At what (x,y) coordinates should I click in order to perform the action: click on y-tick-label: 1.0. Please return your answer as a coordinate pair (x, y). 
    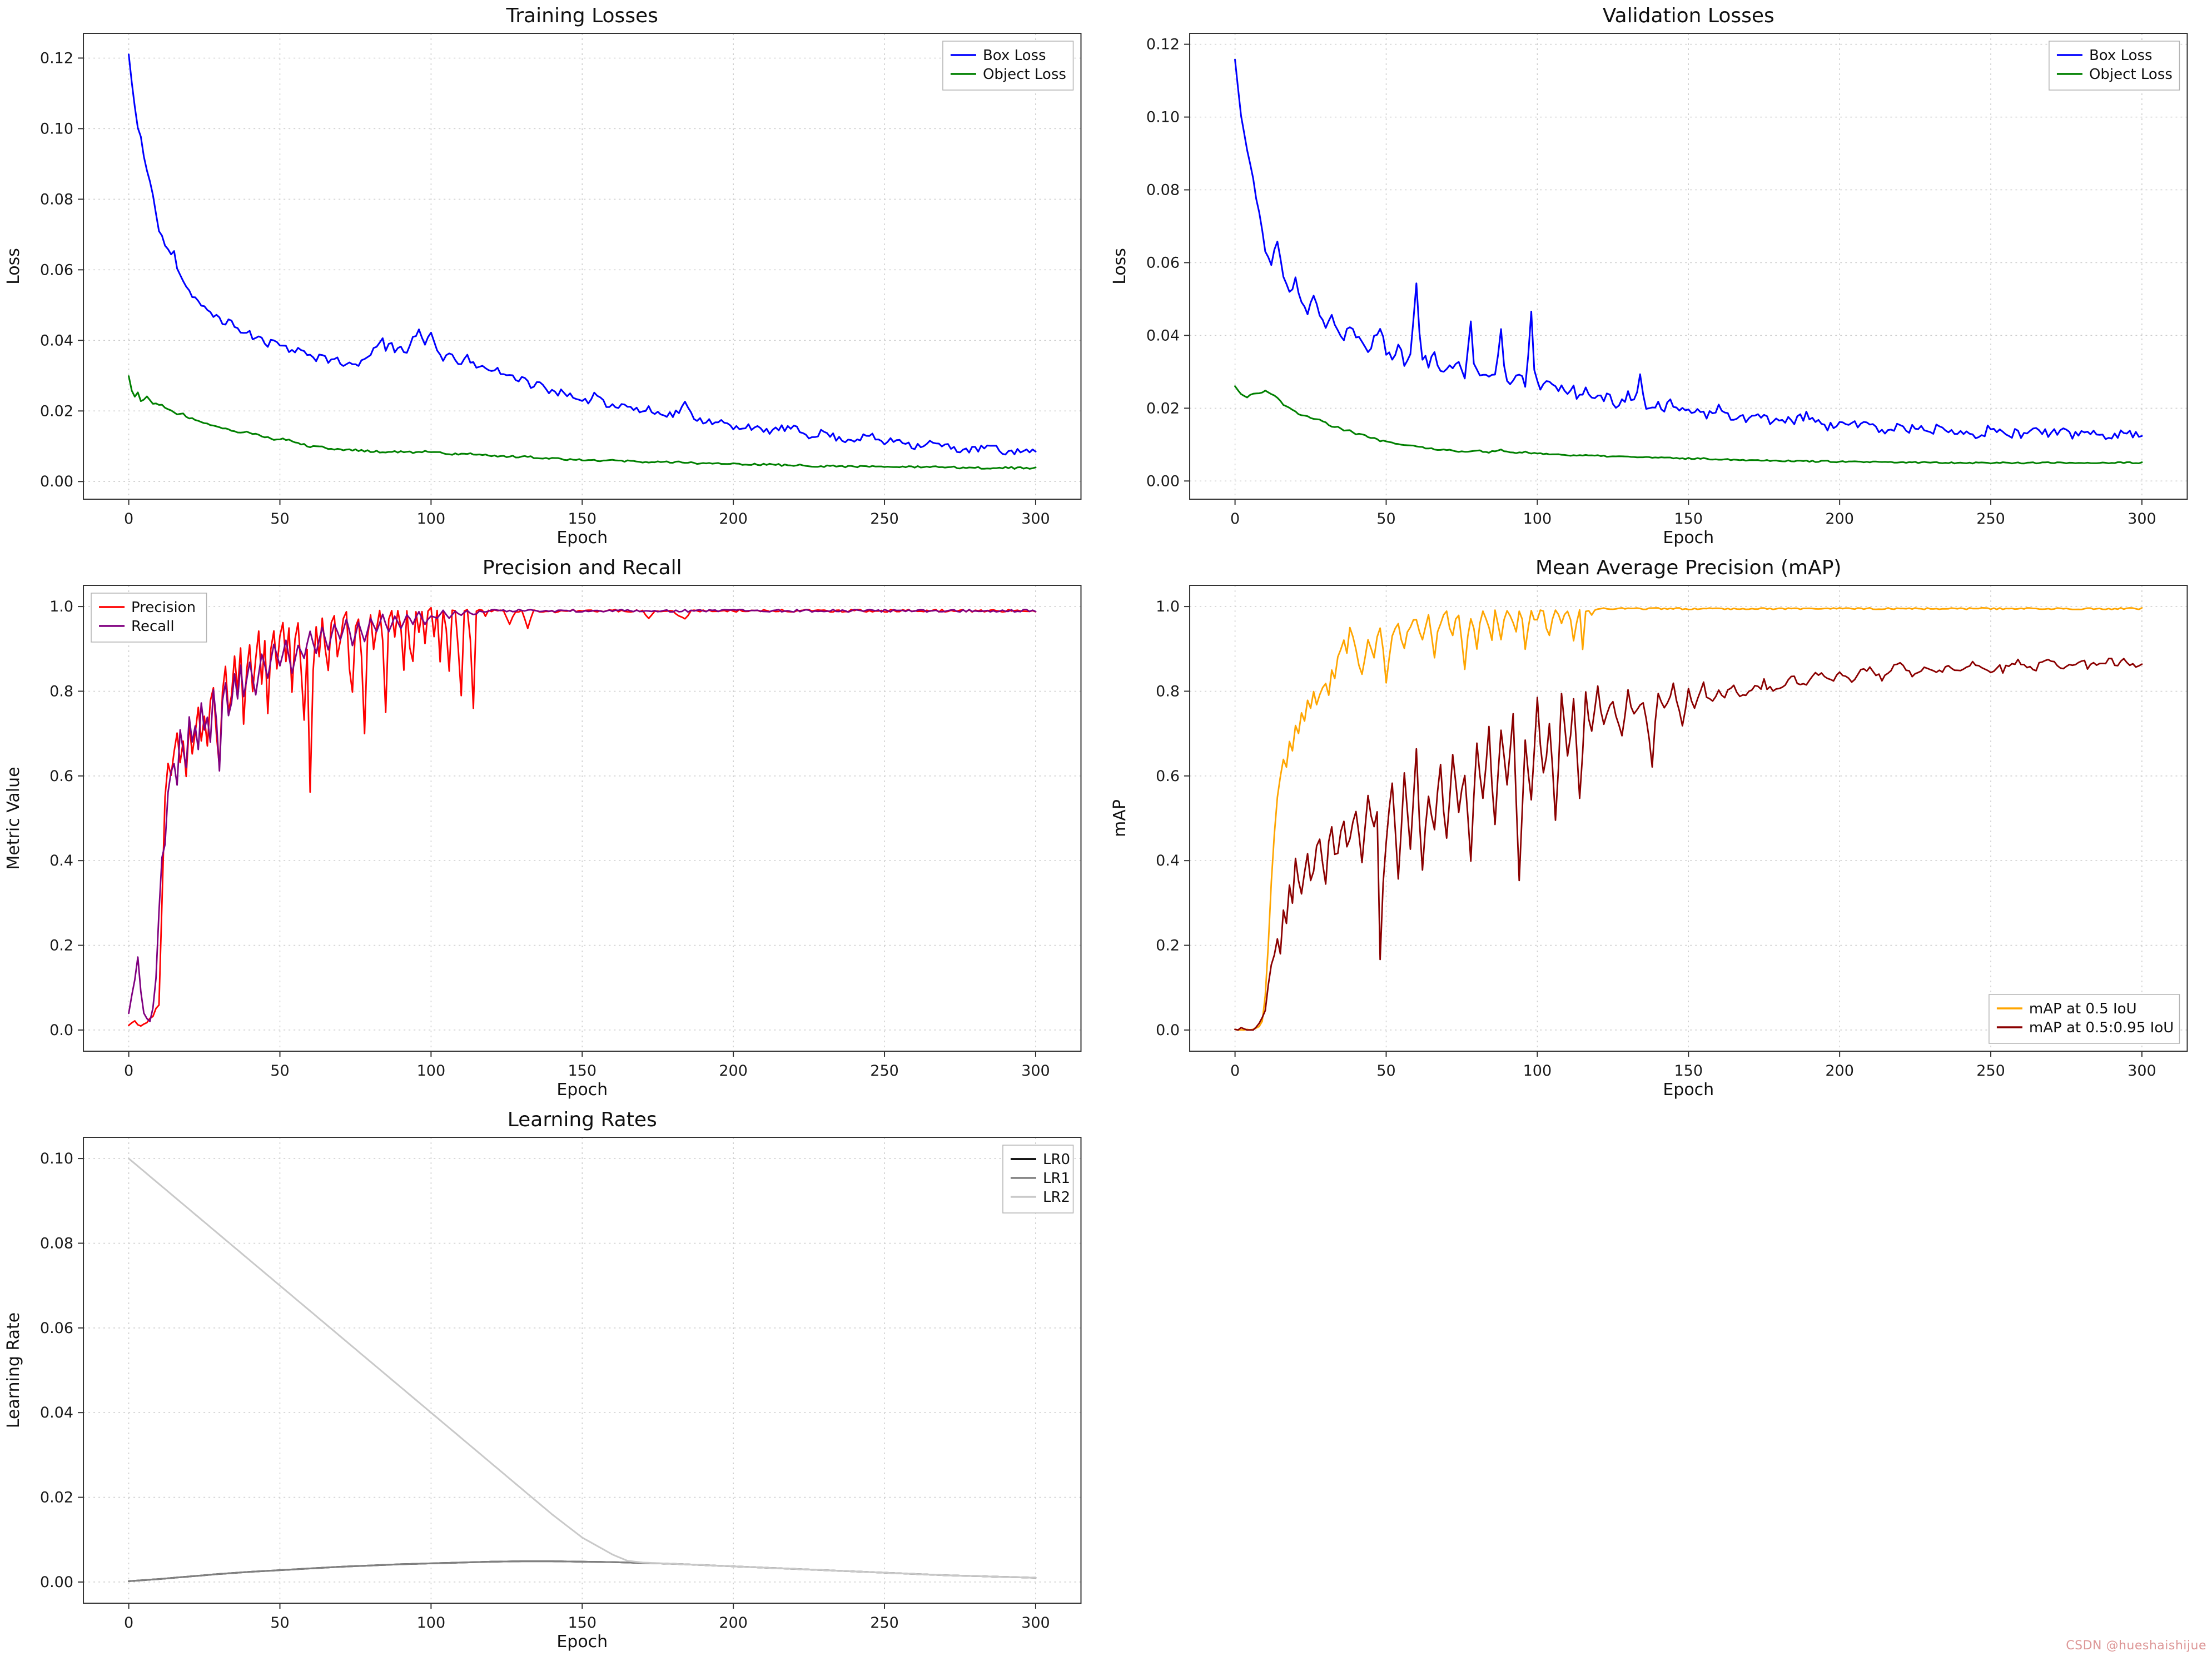
    Looking at the image, I should click on (1168, 606).